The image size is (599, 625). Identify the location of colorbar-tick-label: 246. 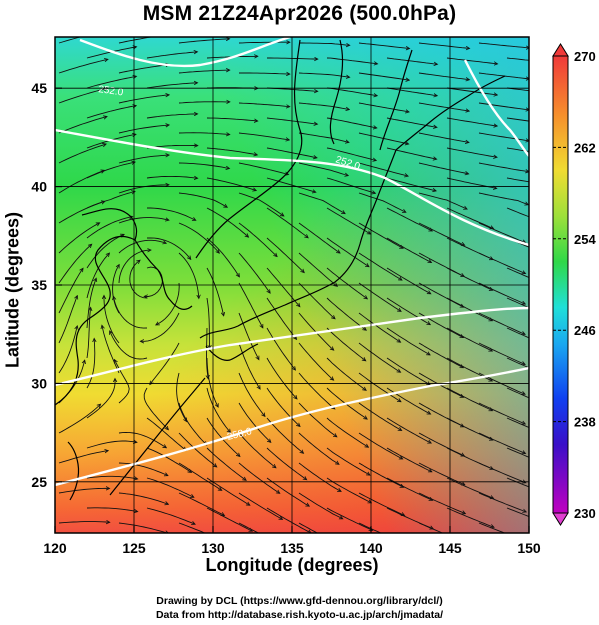
(585, 330).